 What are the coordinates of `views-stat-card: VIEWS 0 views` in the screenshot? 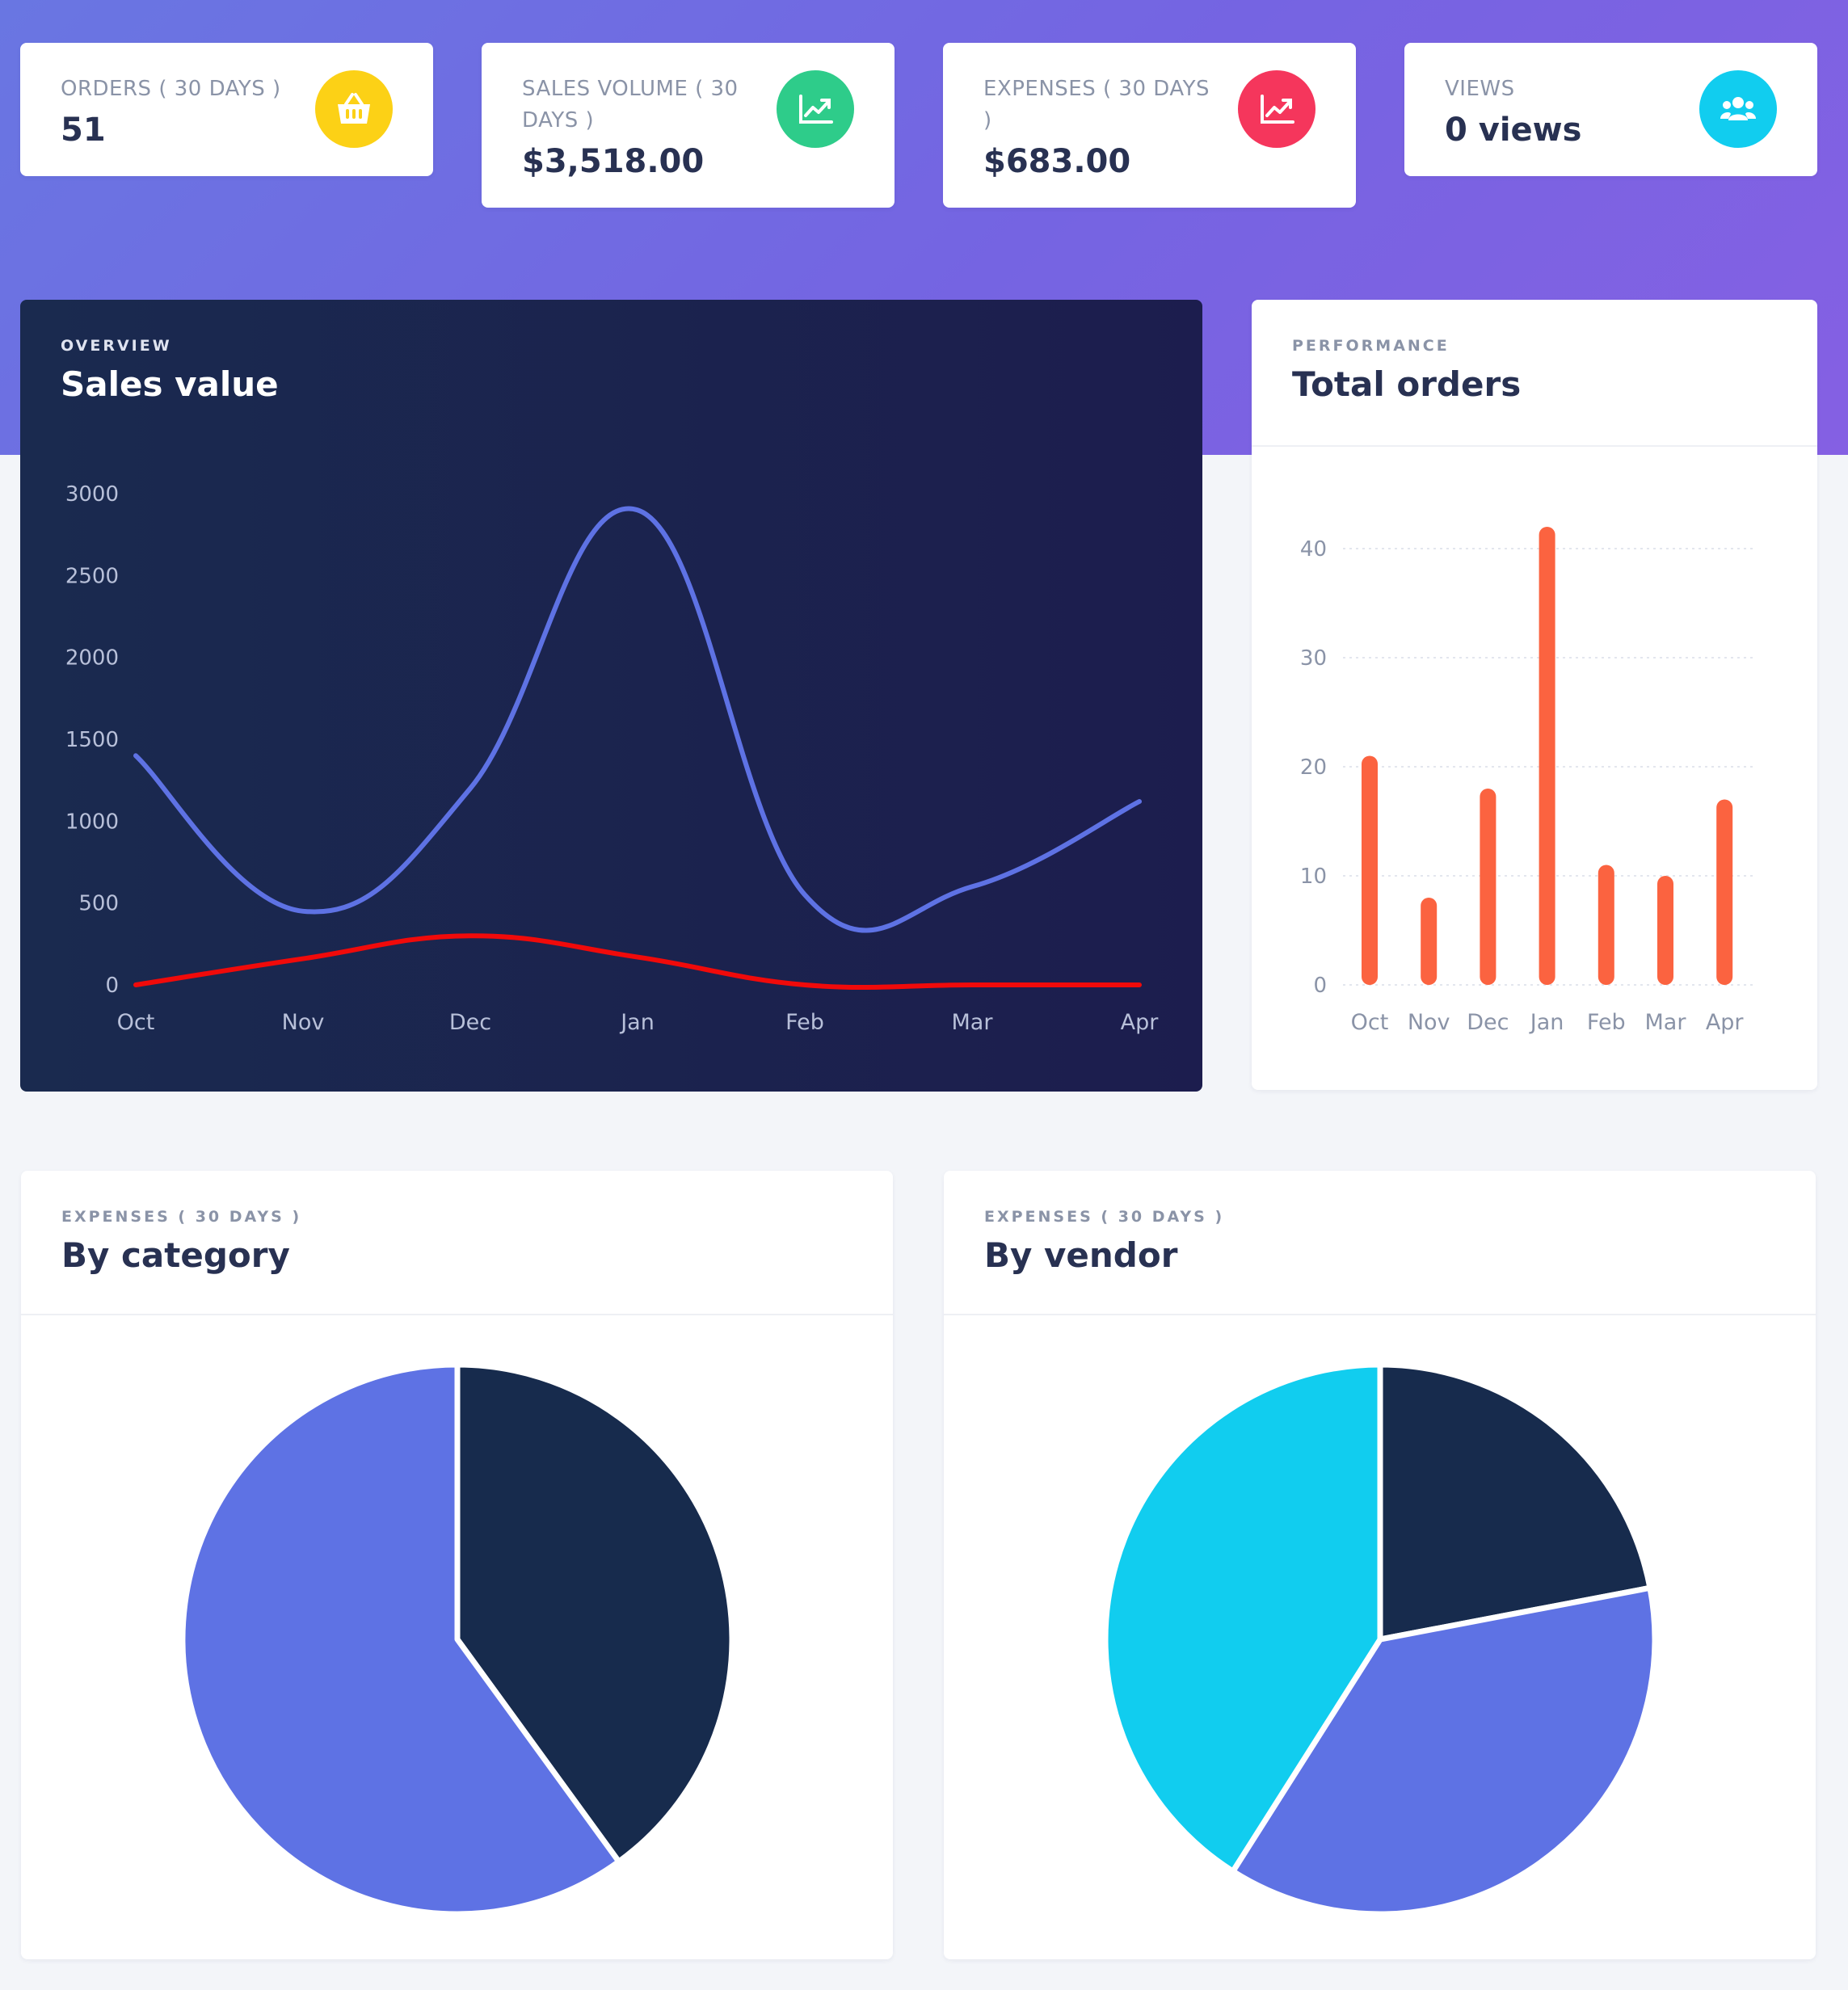 It's located at (1610, 109).